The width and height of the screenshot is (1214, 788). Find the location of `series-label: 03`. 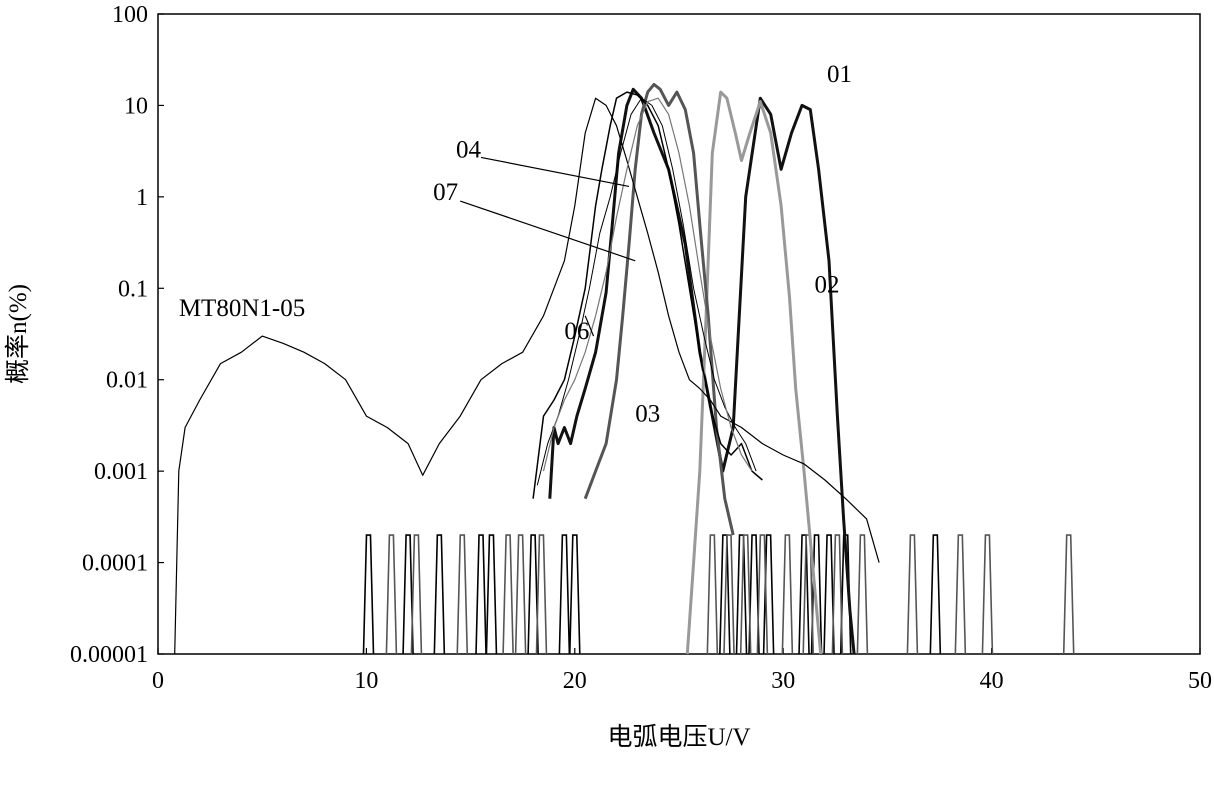

series-label: 03 is located at coordinates (647, 413).